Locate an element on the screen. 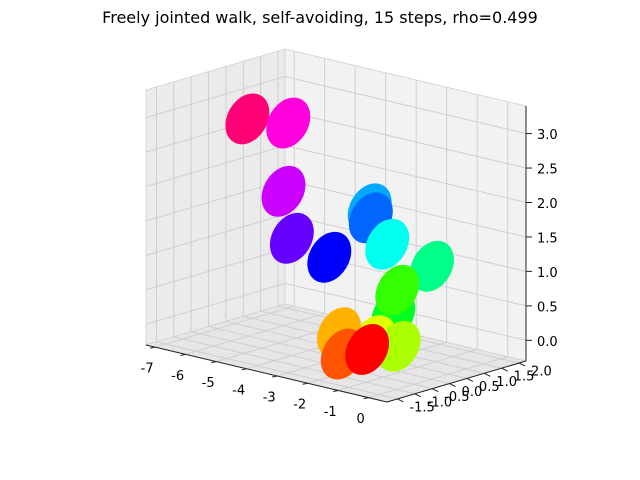 Image resolution: width=640 pixels, height=480 pixels. x-tick-label: -2 is located at coordinates (299, 405).